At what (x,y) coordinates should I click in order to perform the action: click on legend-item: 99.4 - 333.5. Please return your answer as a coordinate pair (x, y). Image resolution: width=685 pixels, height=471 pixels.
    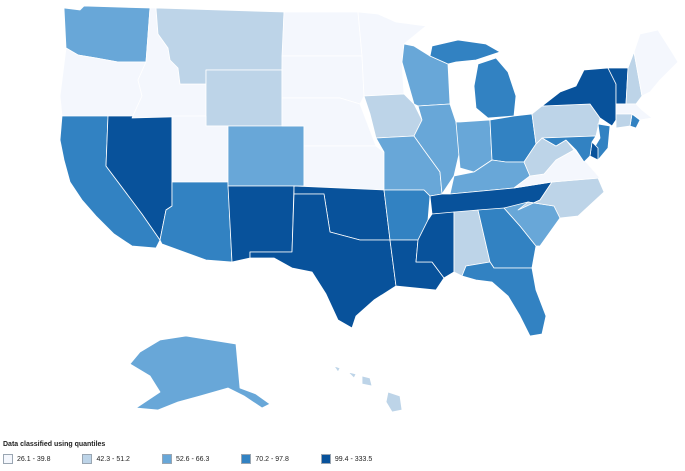
    Looking at the image, I should click on (346, 459).